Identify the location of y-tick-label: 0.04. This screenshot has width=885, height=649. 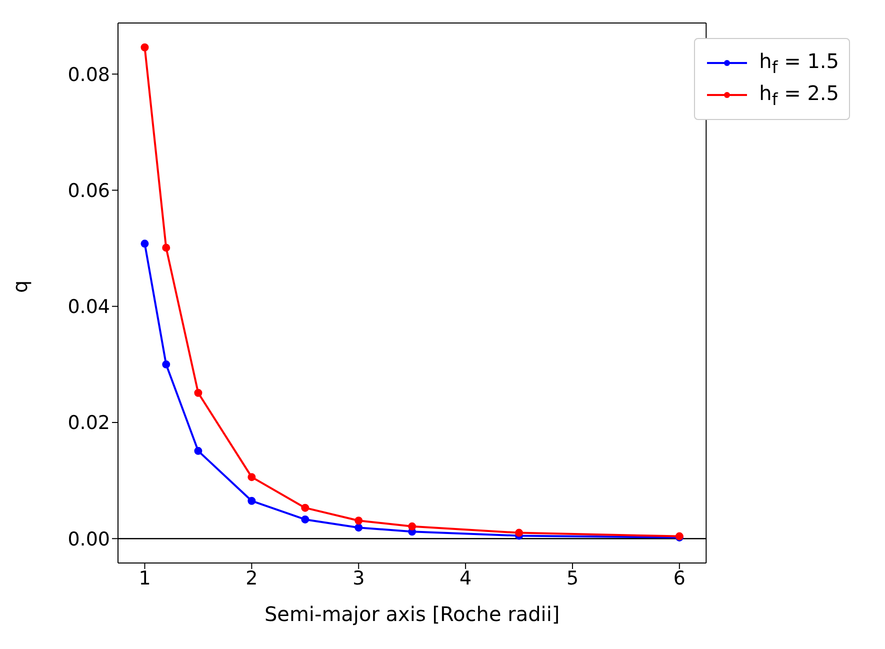
(89, 307).